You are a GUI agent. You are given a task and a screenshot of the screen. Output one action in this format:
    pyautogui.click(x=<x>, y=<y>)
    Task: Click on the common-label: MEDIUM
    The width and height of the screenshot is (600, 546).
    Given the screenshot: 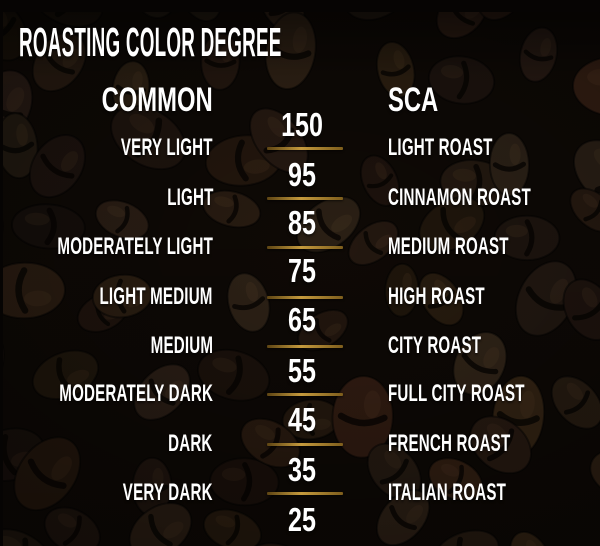 What is the action you would take?
    pyautogui.click(x=181, y=345)
    